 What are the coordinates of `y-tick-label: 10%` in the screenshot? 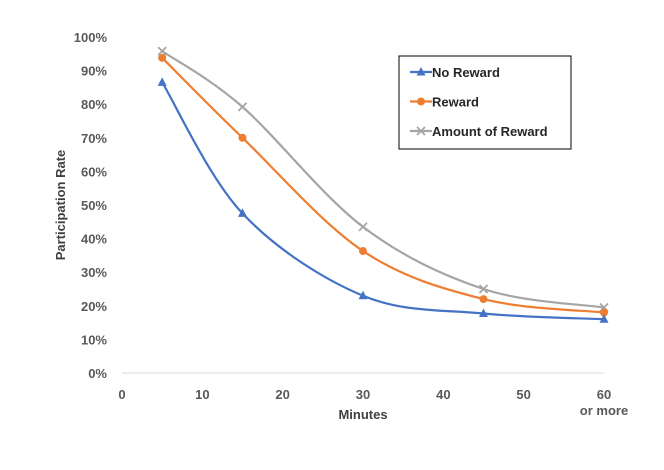 It's located at (94, 339).